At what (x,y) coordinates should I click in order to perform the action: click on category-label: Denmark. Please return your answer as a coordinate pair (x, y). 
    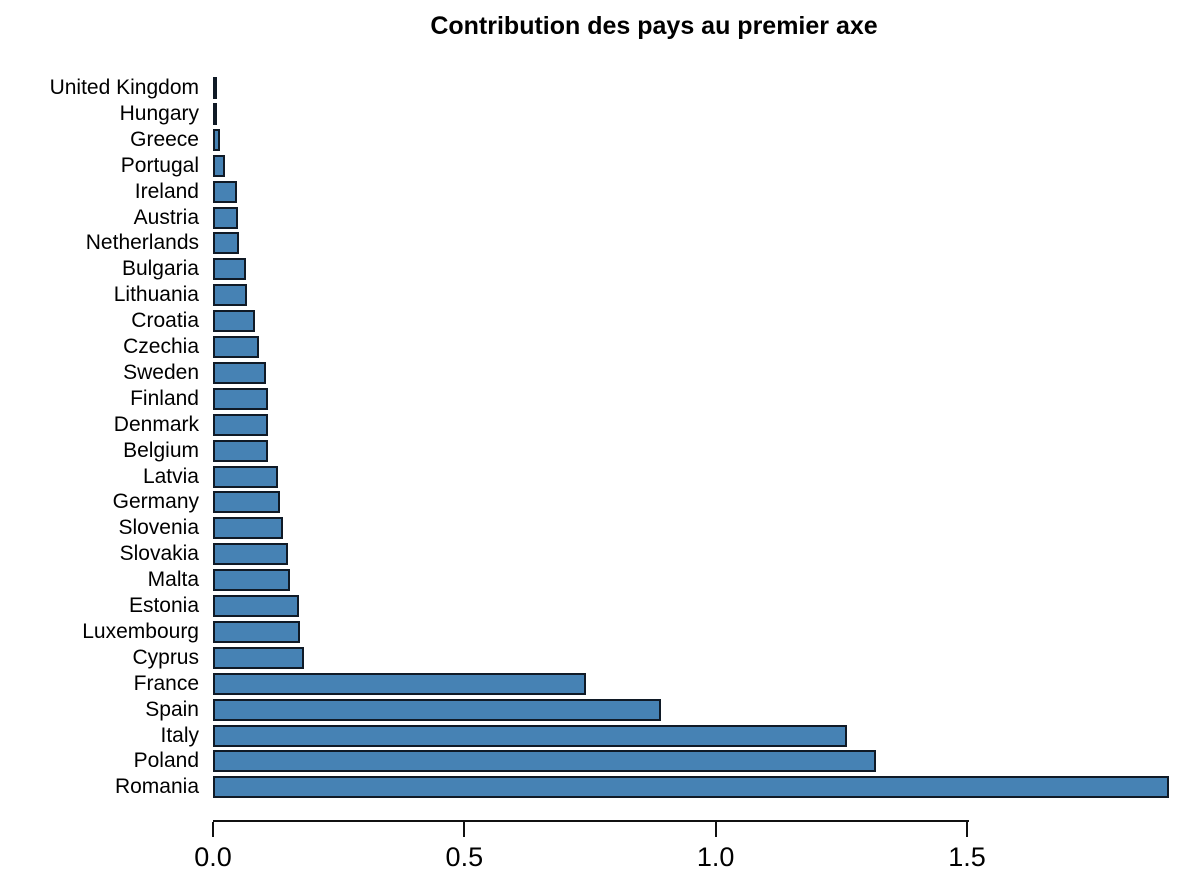
    Looking at the image, I should click on (156, 424).